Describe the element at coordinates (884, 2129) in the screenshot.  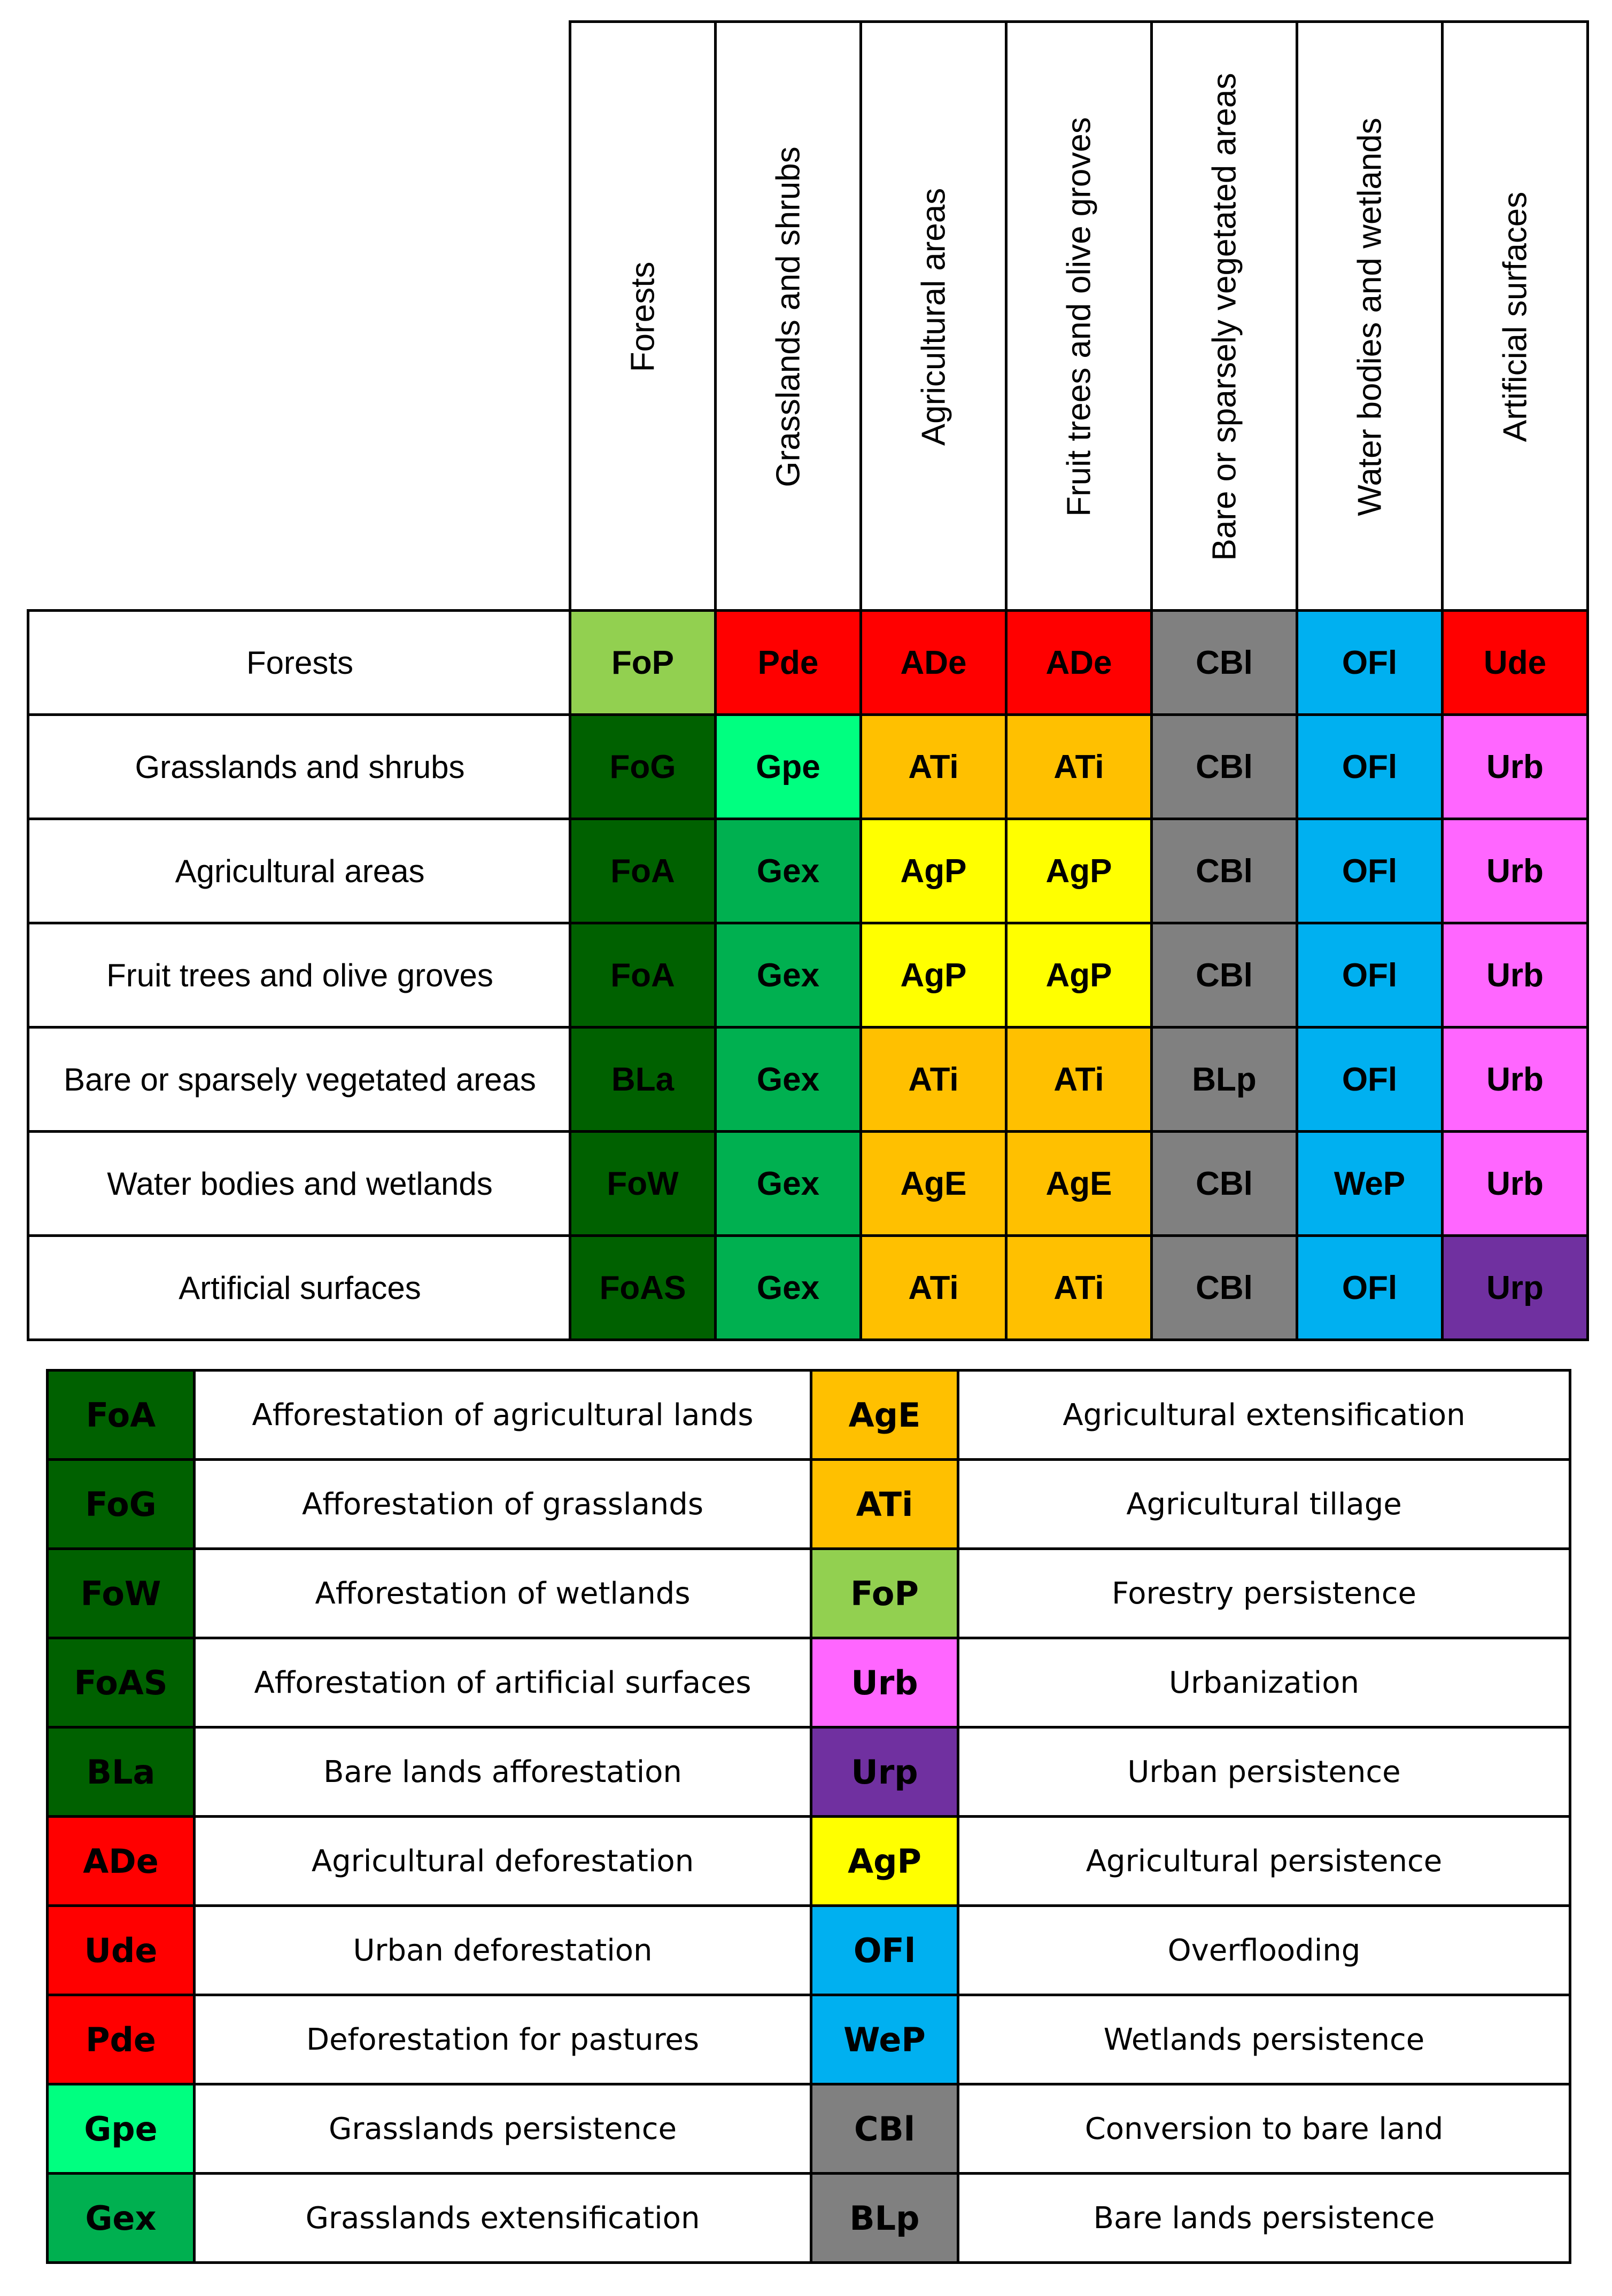
I see `legend-code-cbl: CBl` at that location.